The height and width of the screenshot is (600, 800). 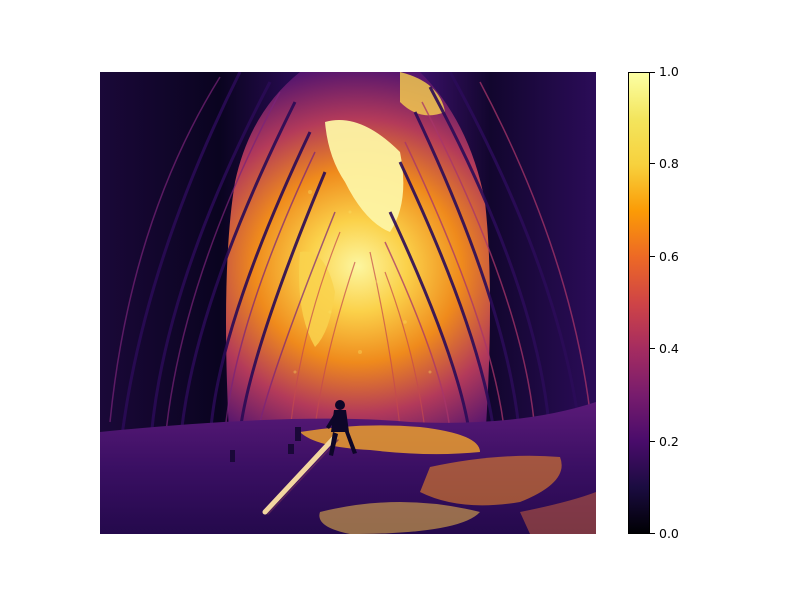 What do you see at coordinates (669, 533) in the screenshot?
I see `colorbar-tick-label: 0.0` at bounding box center [669, 533].